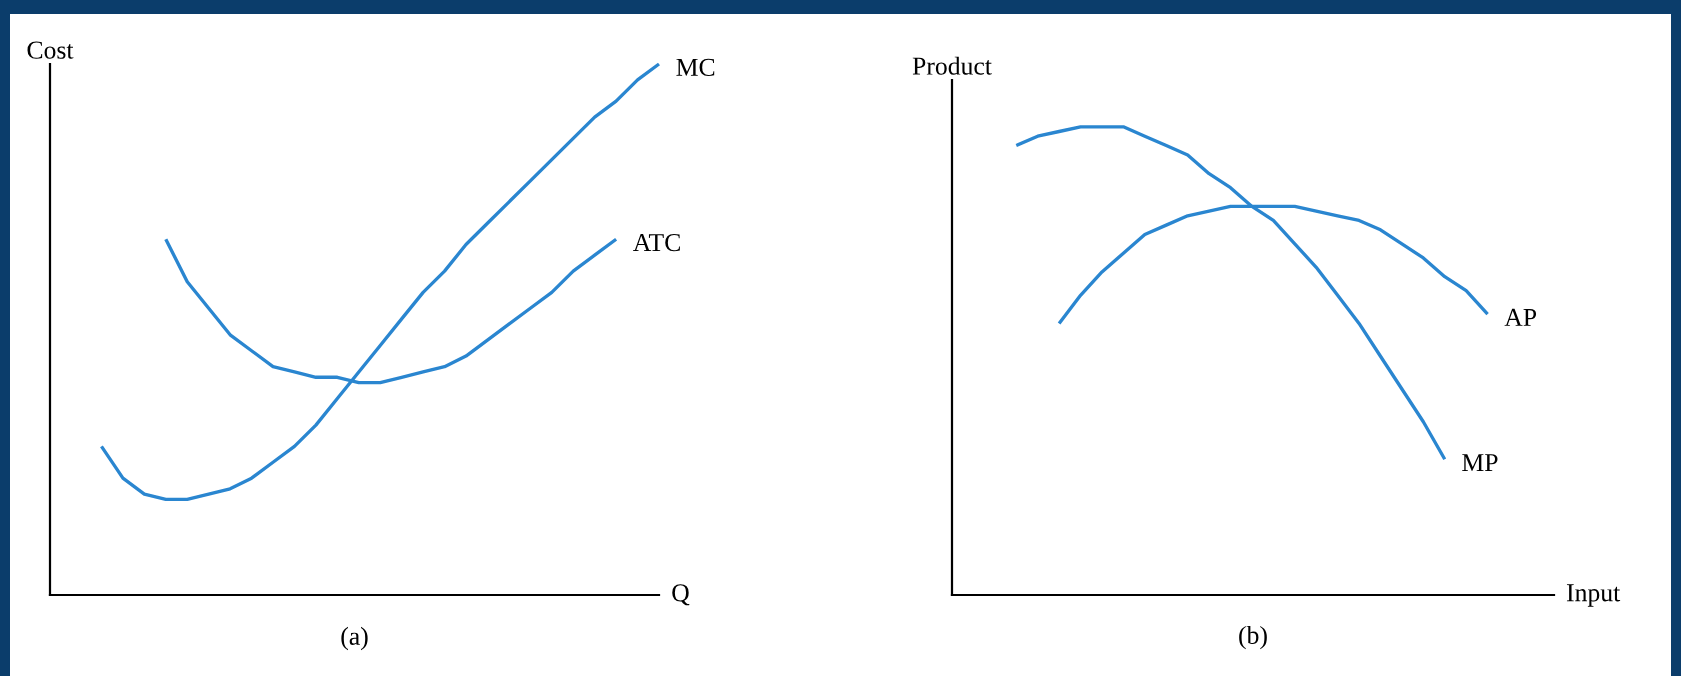  Describe the element at coordinates (1520, 317) in the screenshot. I see `series-label: AP` at that location.